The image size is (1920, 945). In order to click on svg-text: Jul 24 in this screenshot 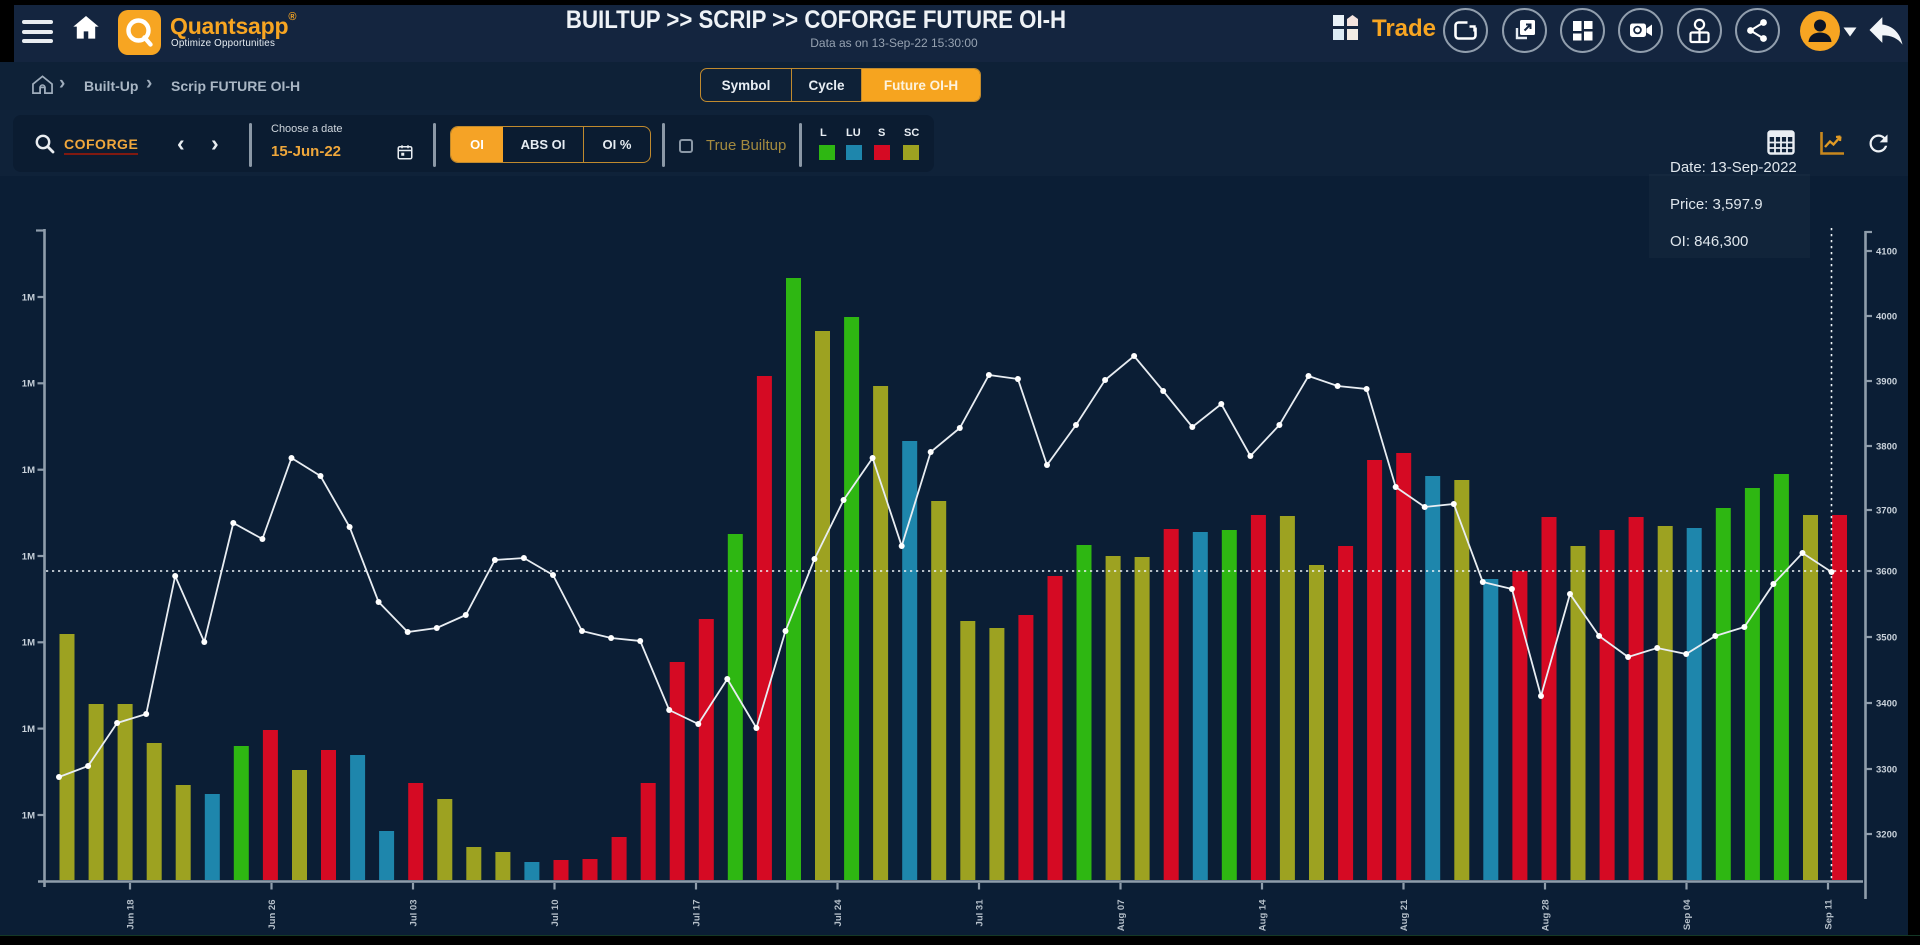, I will do `click(838, 913)`.